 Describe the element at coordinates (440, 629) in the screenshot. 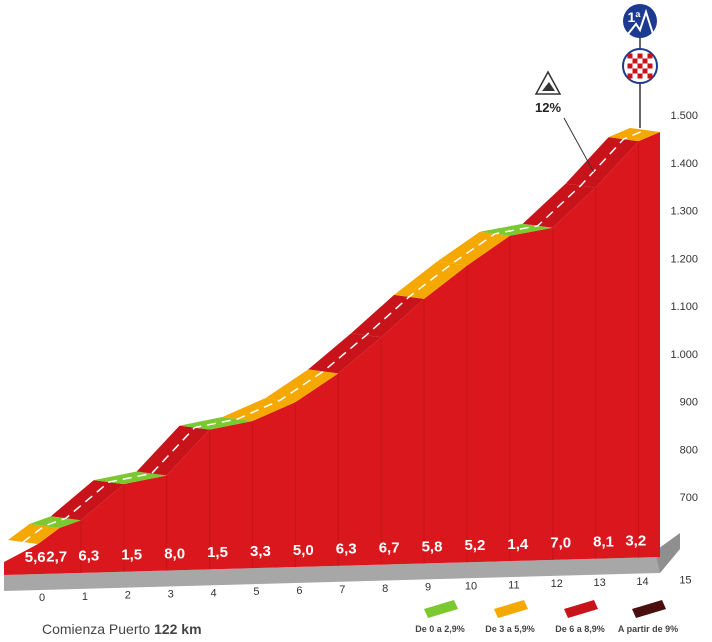

I see `legend-label: De 0 a 2,9%` at that location.